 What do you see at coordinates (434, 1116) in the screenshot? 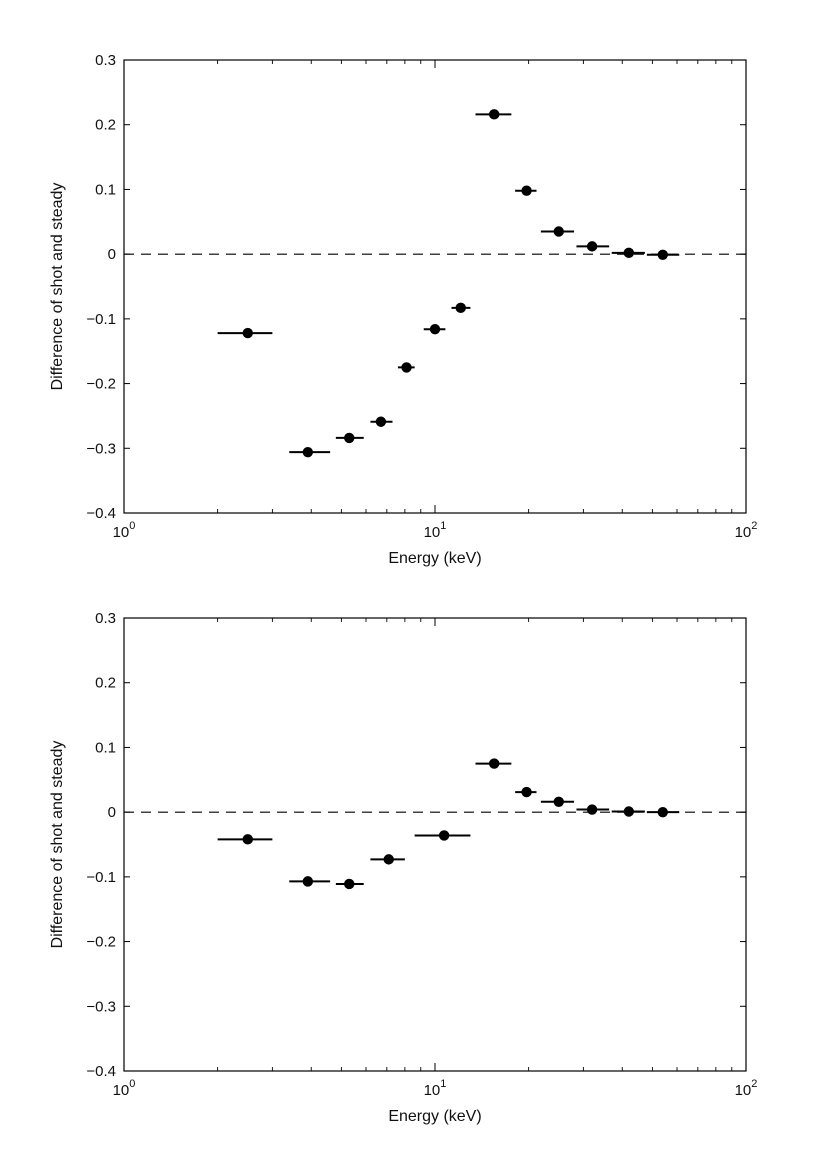
I see `chart-bottom-x-axis-label: Energy (keV)` at bounding box center [434, 1116].